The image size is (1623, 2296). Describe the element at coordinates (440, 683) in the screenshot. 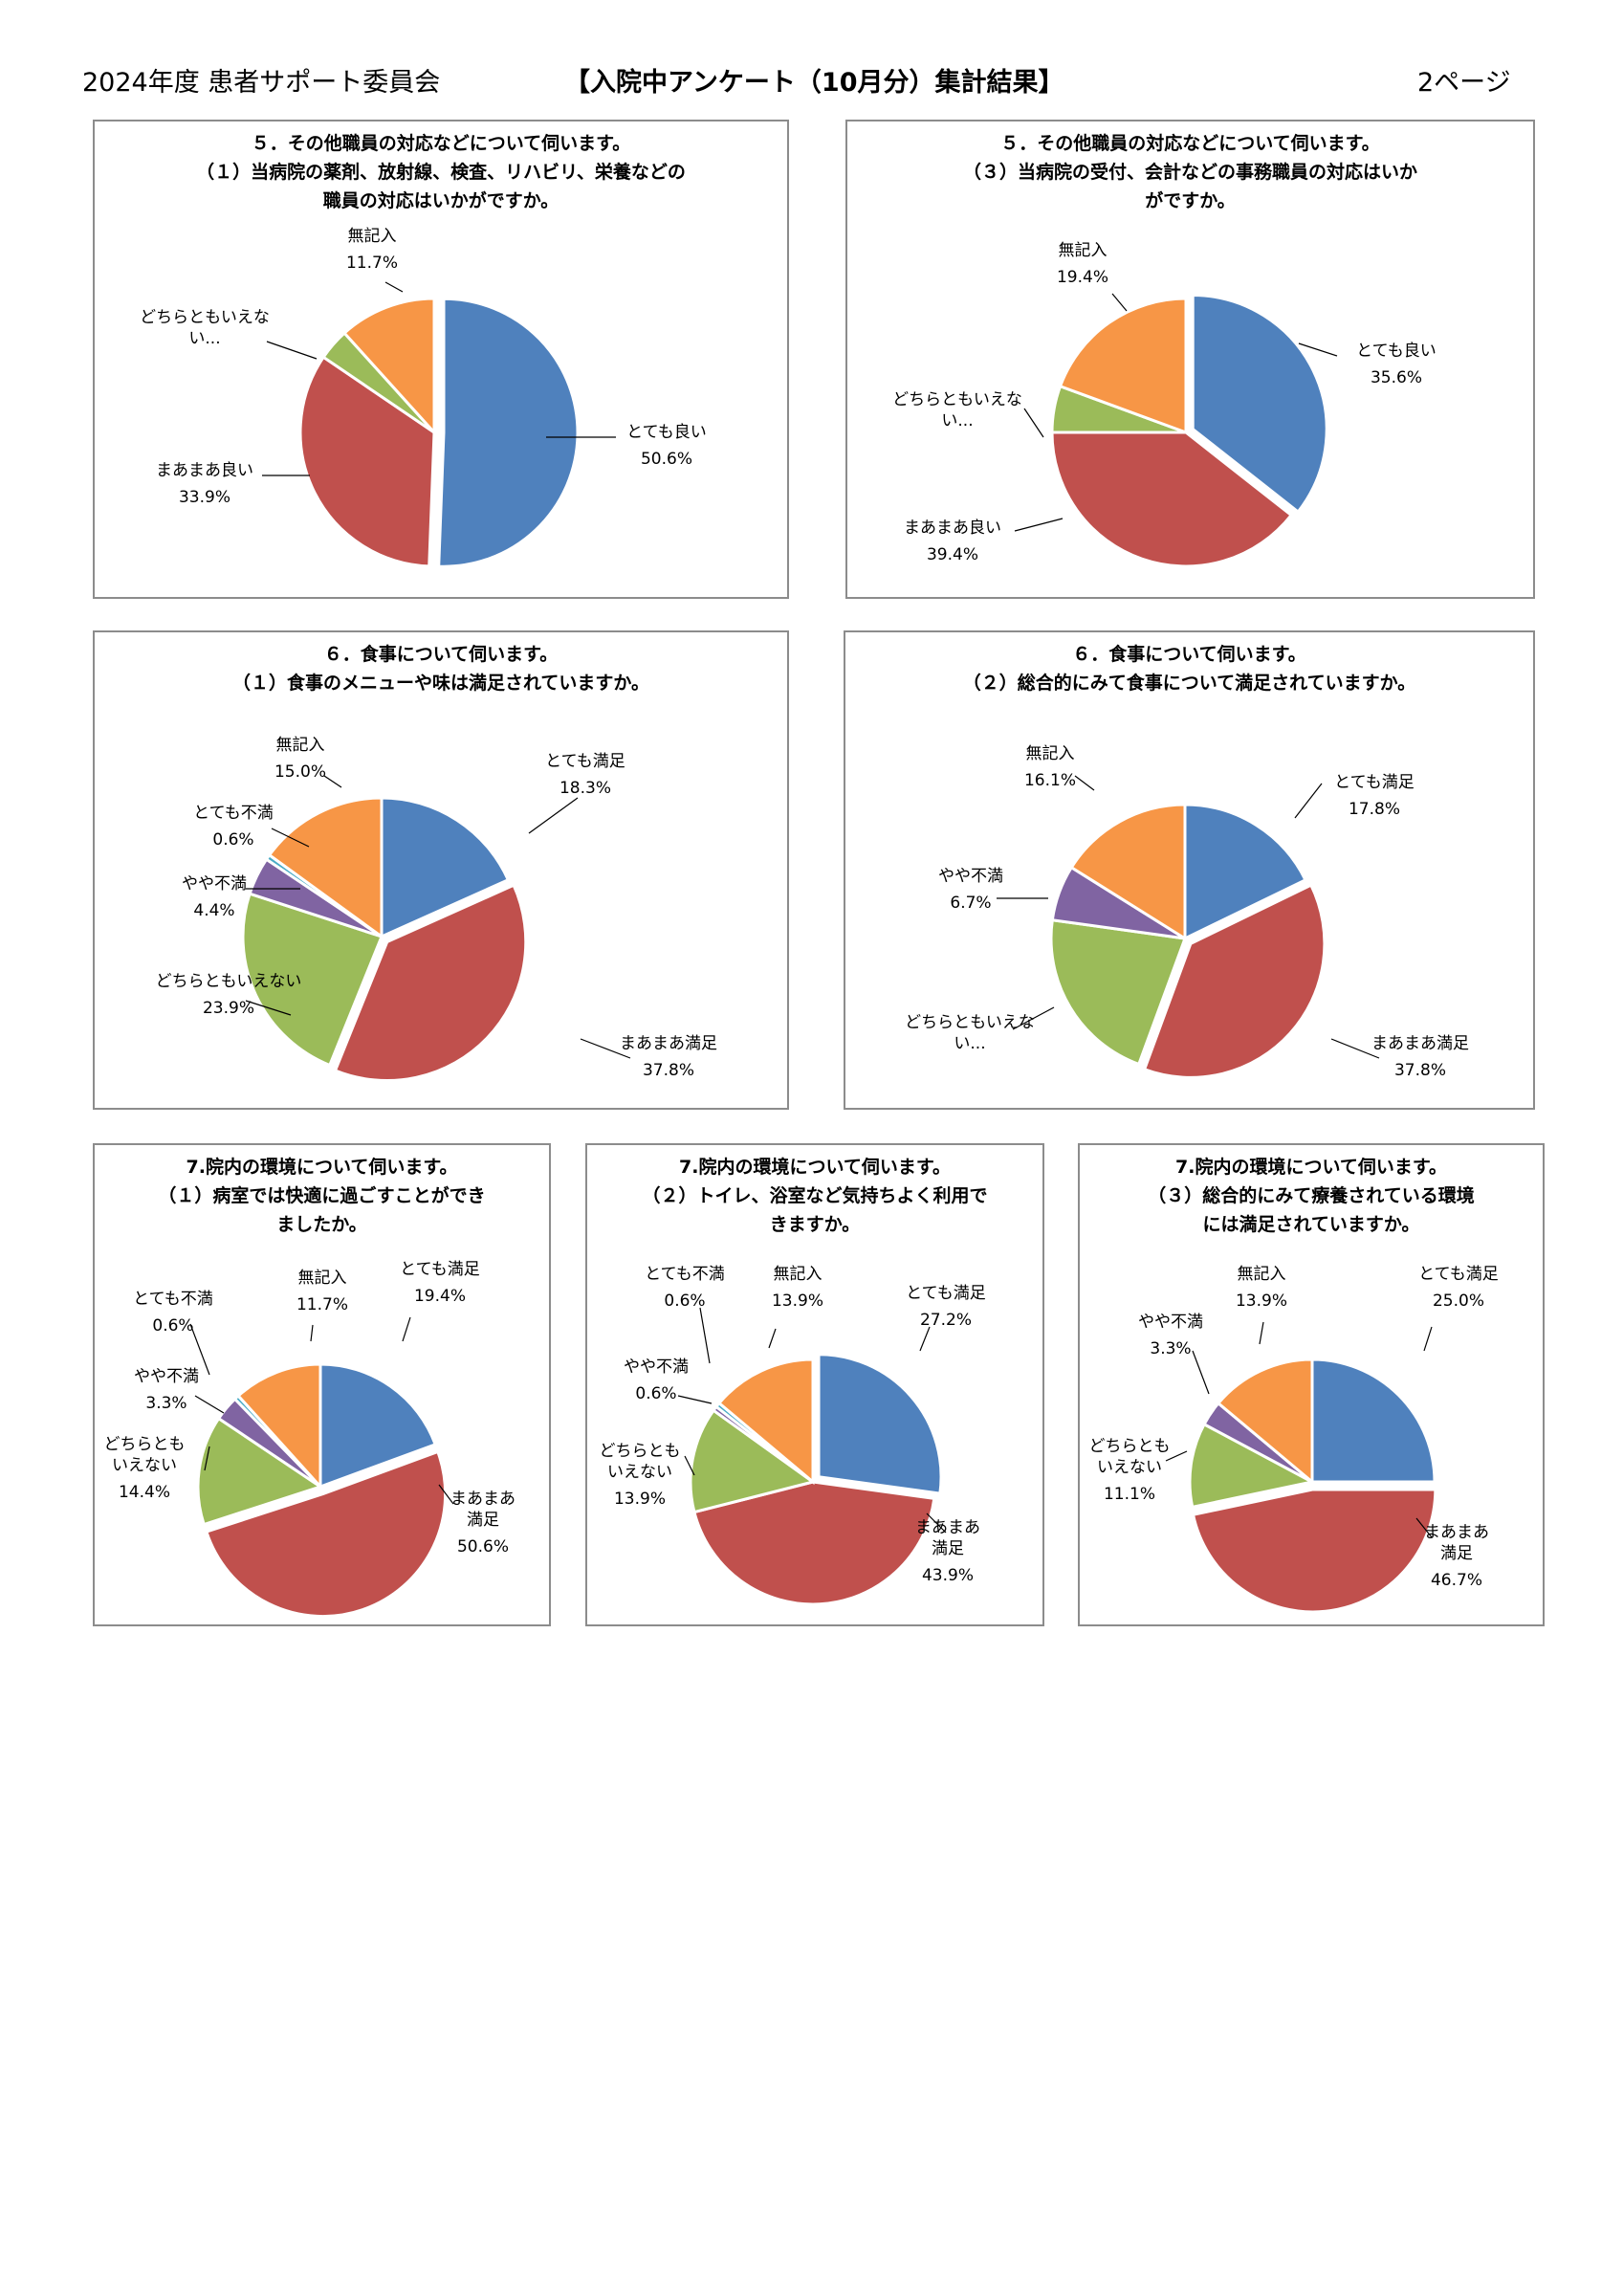

I see `chart-title-line: （１）食事のメニューや味は満足されていますか。` at that location.